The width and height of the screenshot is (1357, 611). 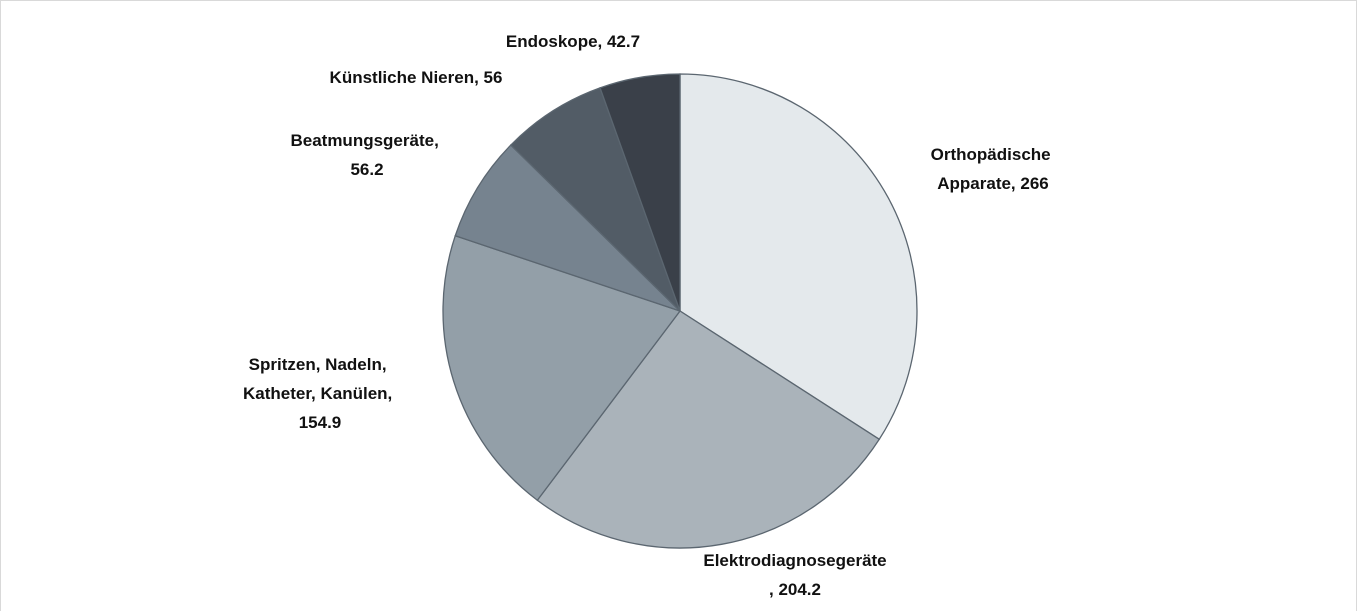 I want to click on data-label: Beatmungsgeräte, 56.2, so click(x=366, y=155).